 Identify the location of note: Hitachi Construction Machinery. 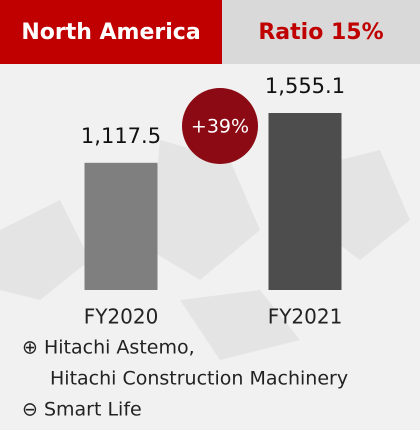
(199, 379).